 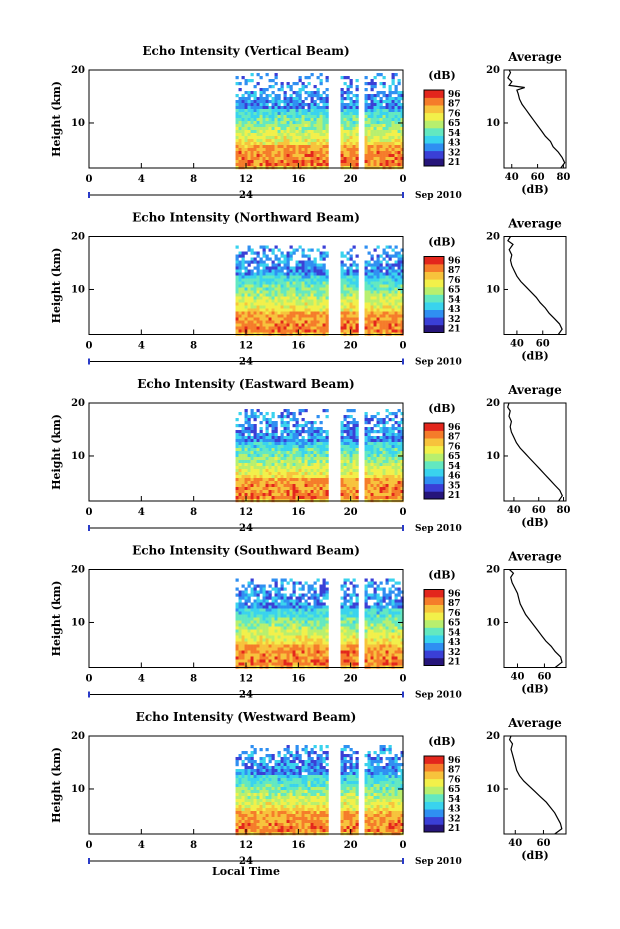 I want to click on average-profile-line, so click(x=535, y=285).